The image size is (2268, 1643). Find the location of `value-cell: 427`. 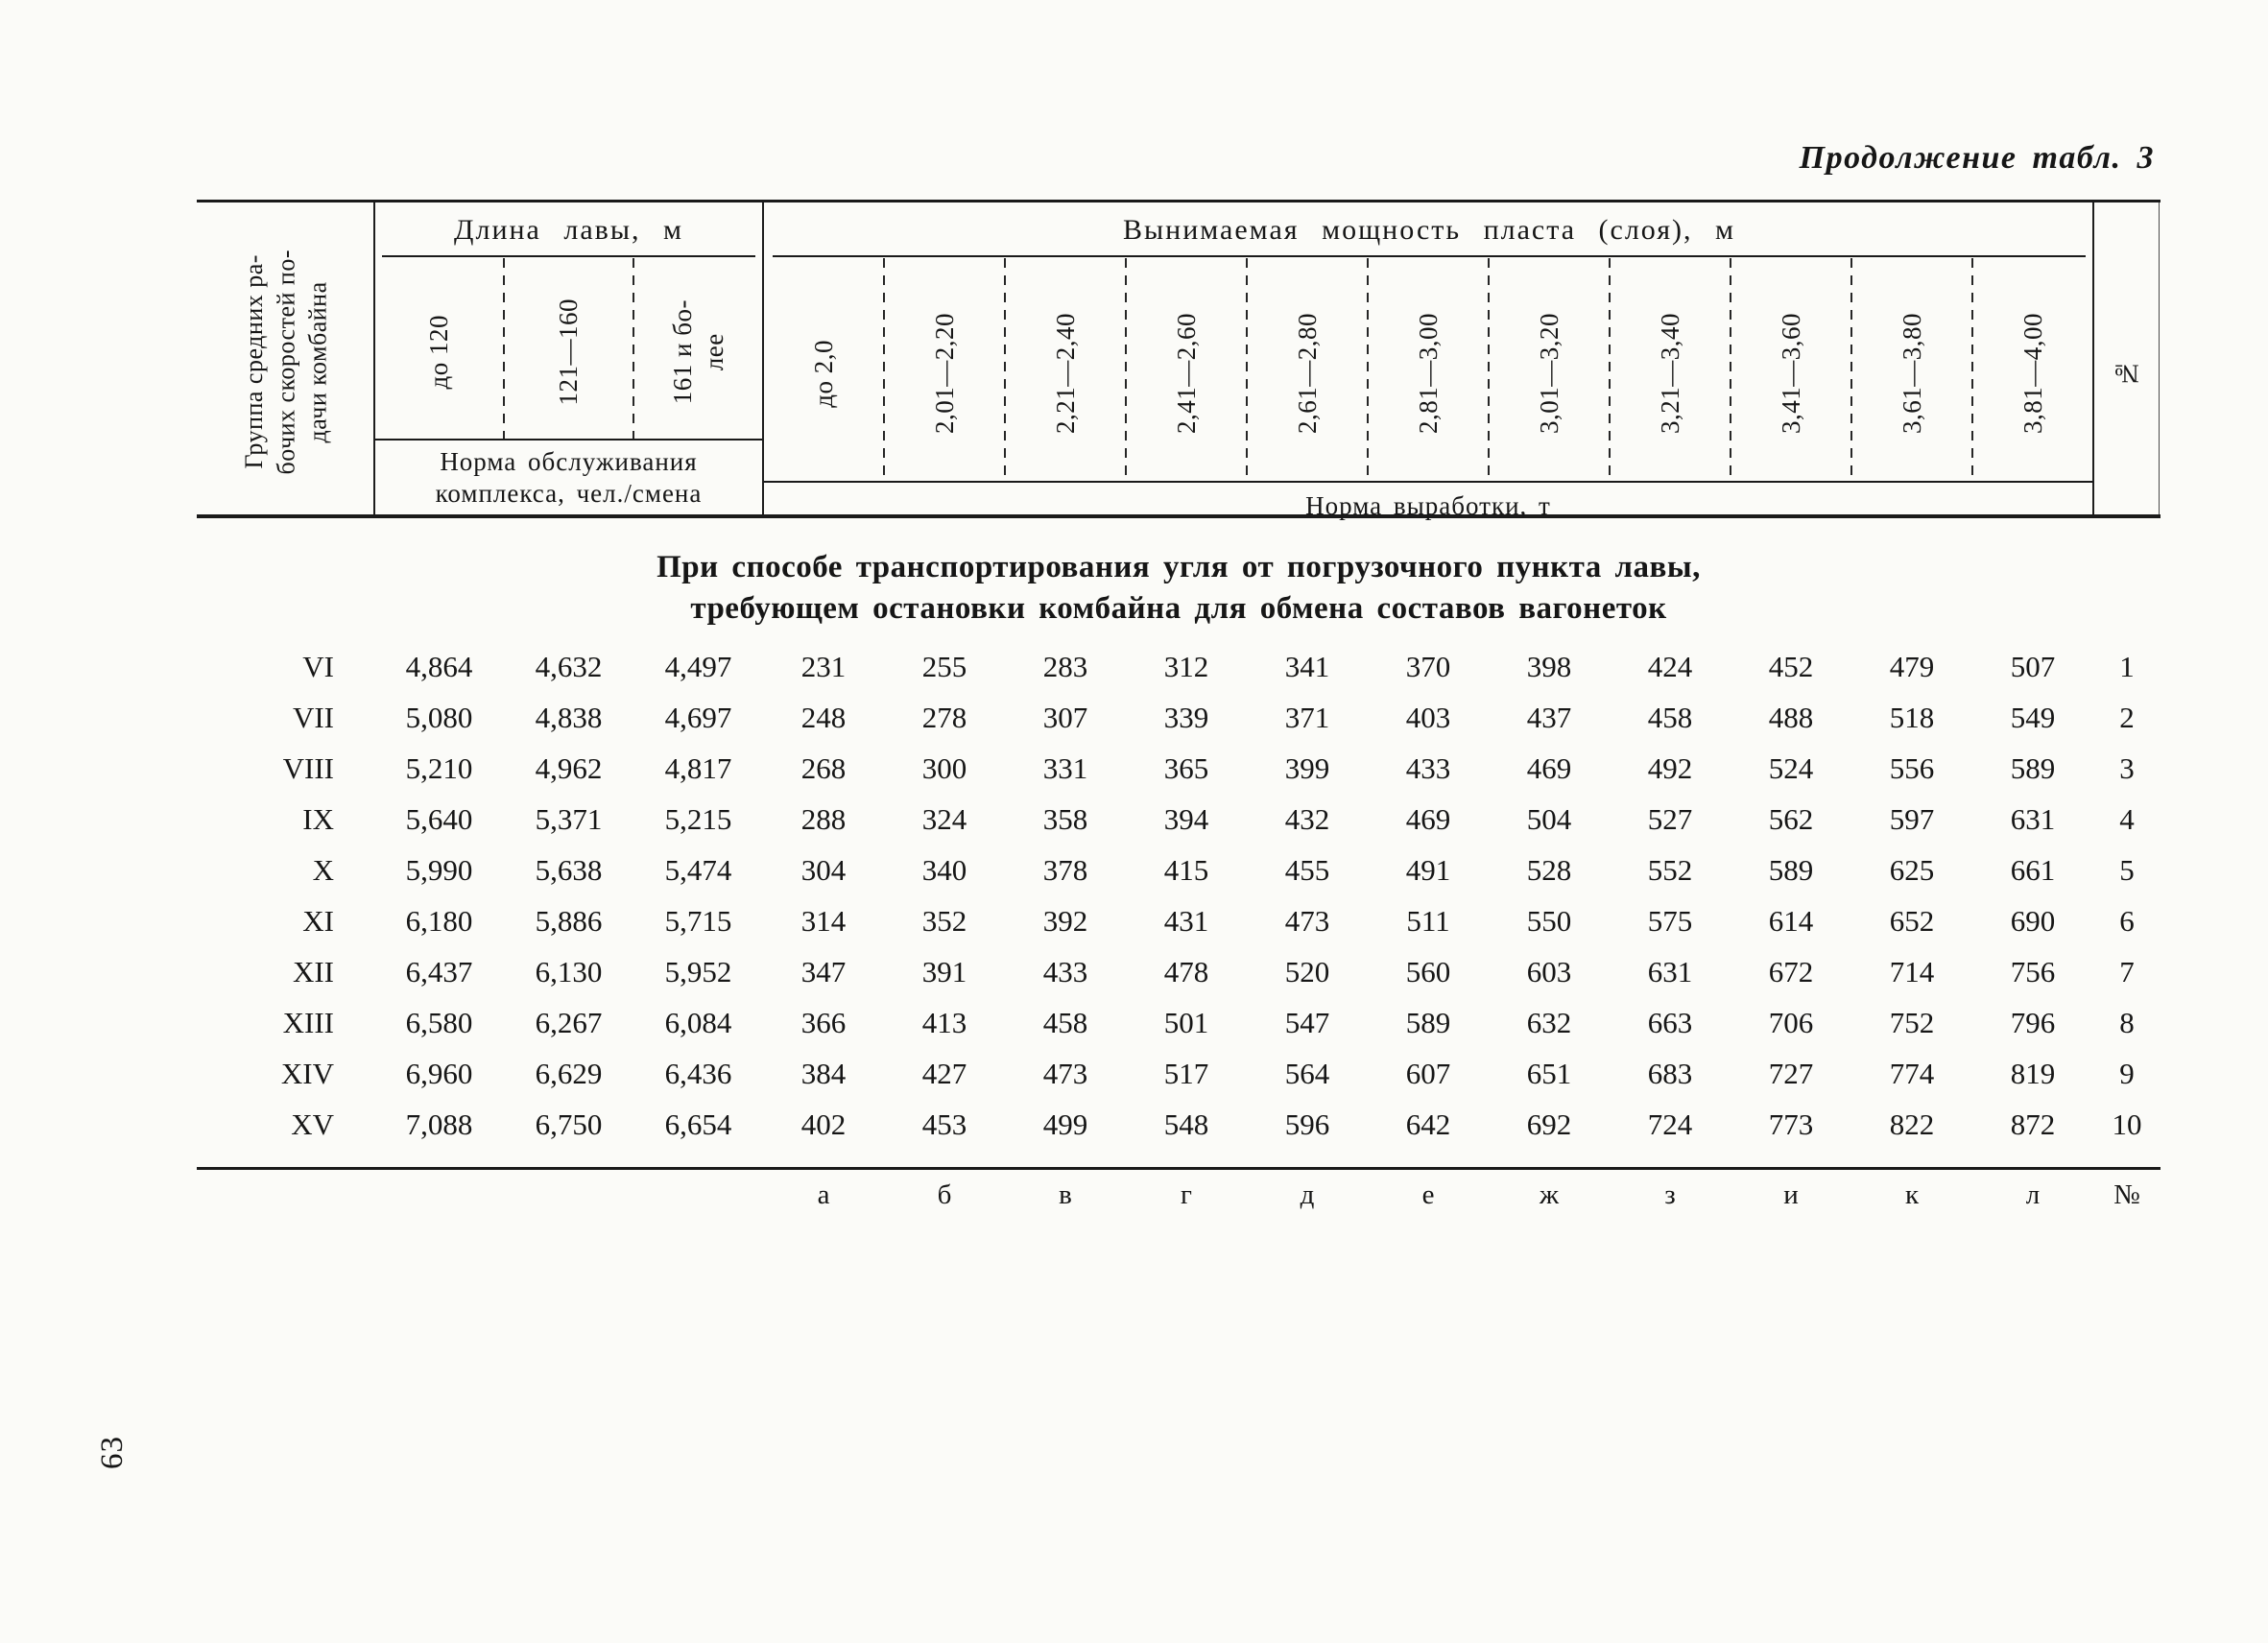

value-cell: 427 is located at coordinates (944, 1073).